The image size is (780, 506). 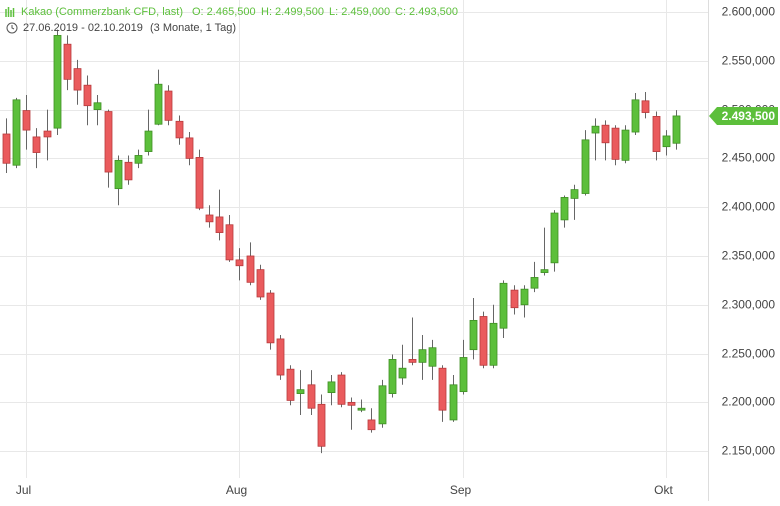 What do you see at coordinates (749, 354) in the screenshot?
I see `y-tick-label: 2.250,000` at bounding box center [749, 354].